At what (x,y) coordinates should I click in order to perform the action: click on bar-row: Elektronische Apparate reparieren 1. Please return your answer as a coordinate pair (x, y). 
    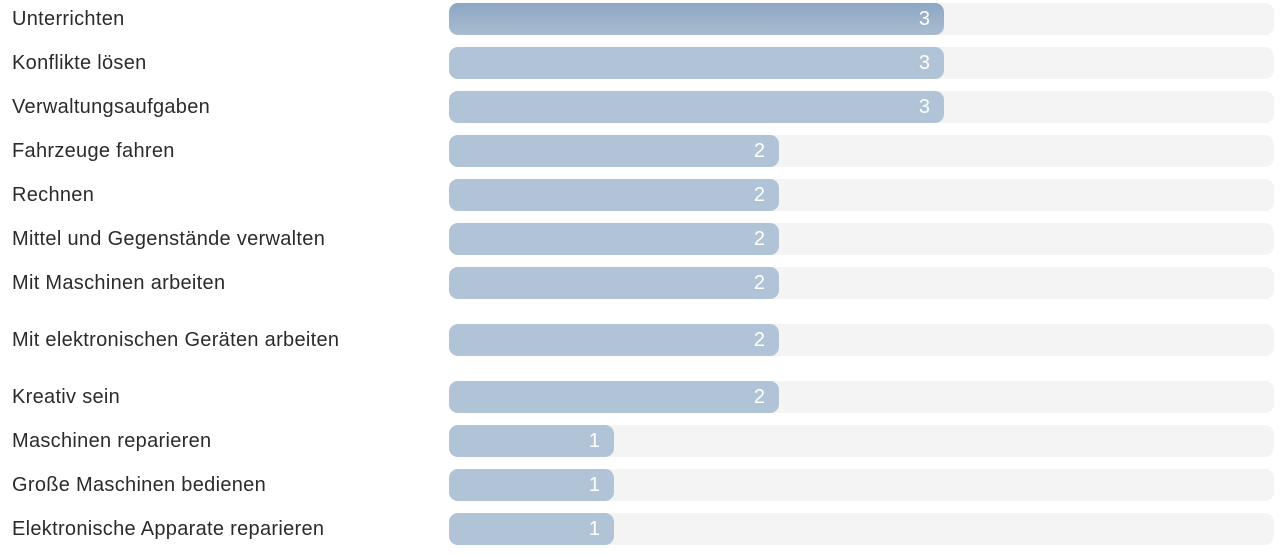
    Looking at the image, I should click on (641, 535).